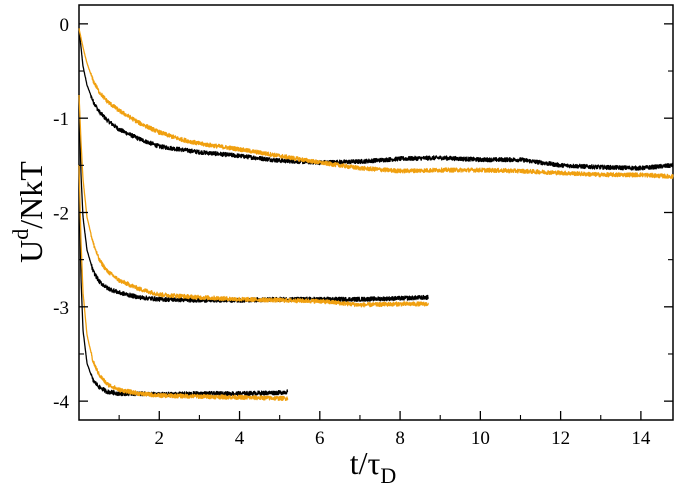 This screenshot has height=493, width=675. Describe the element at coordinates (20, 234) in the screenshot. I see `y-axis-label-sup: d` at that location.